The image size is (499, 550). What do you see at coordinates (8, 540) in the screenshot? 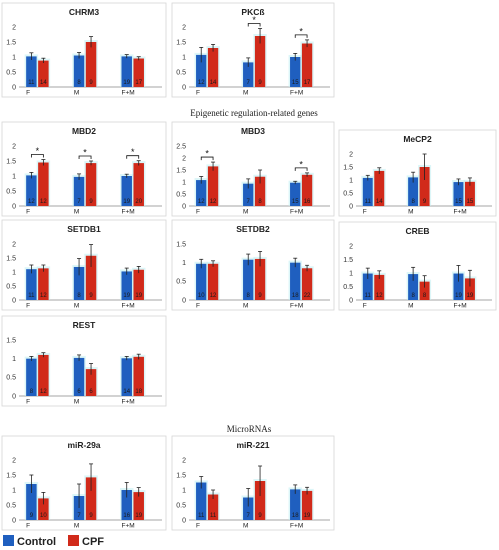
I see `legend-swatch-control` at bounding box center [8, 540].